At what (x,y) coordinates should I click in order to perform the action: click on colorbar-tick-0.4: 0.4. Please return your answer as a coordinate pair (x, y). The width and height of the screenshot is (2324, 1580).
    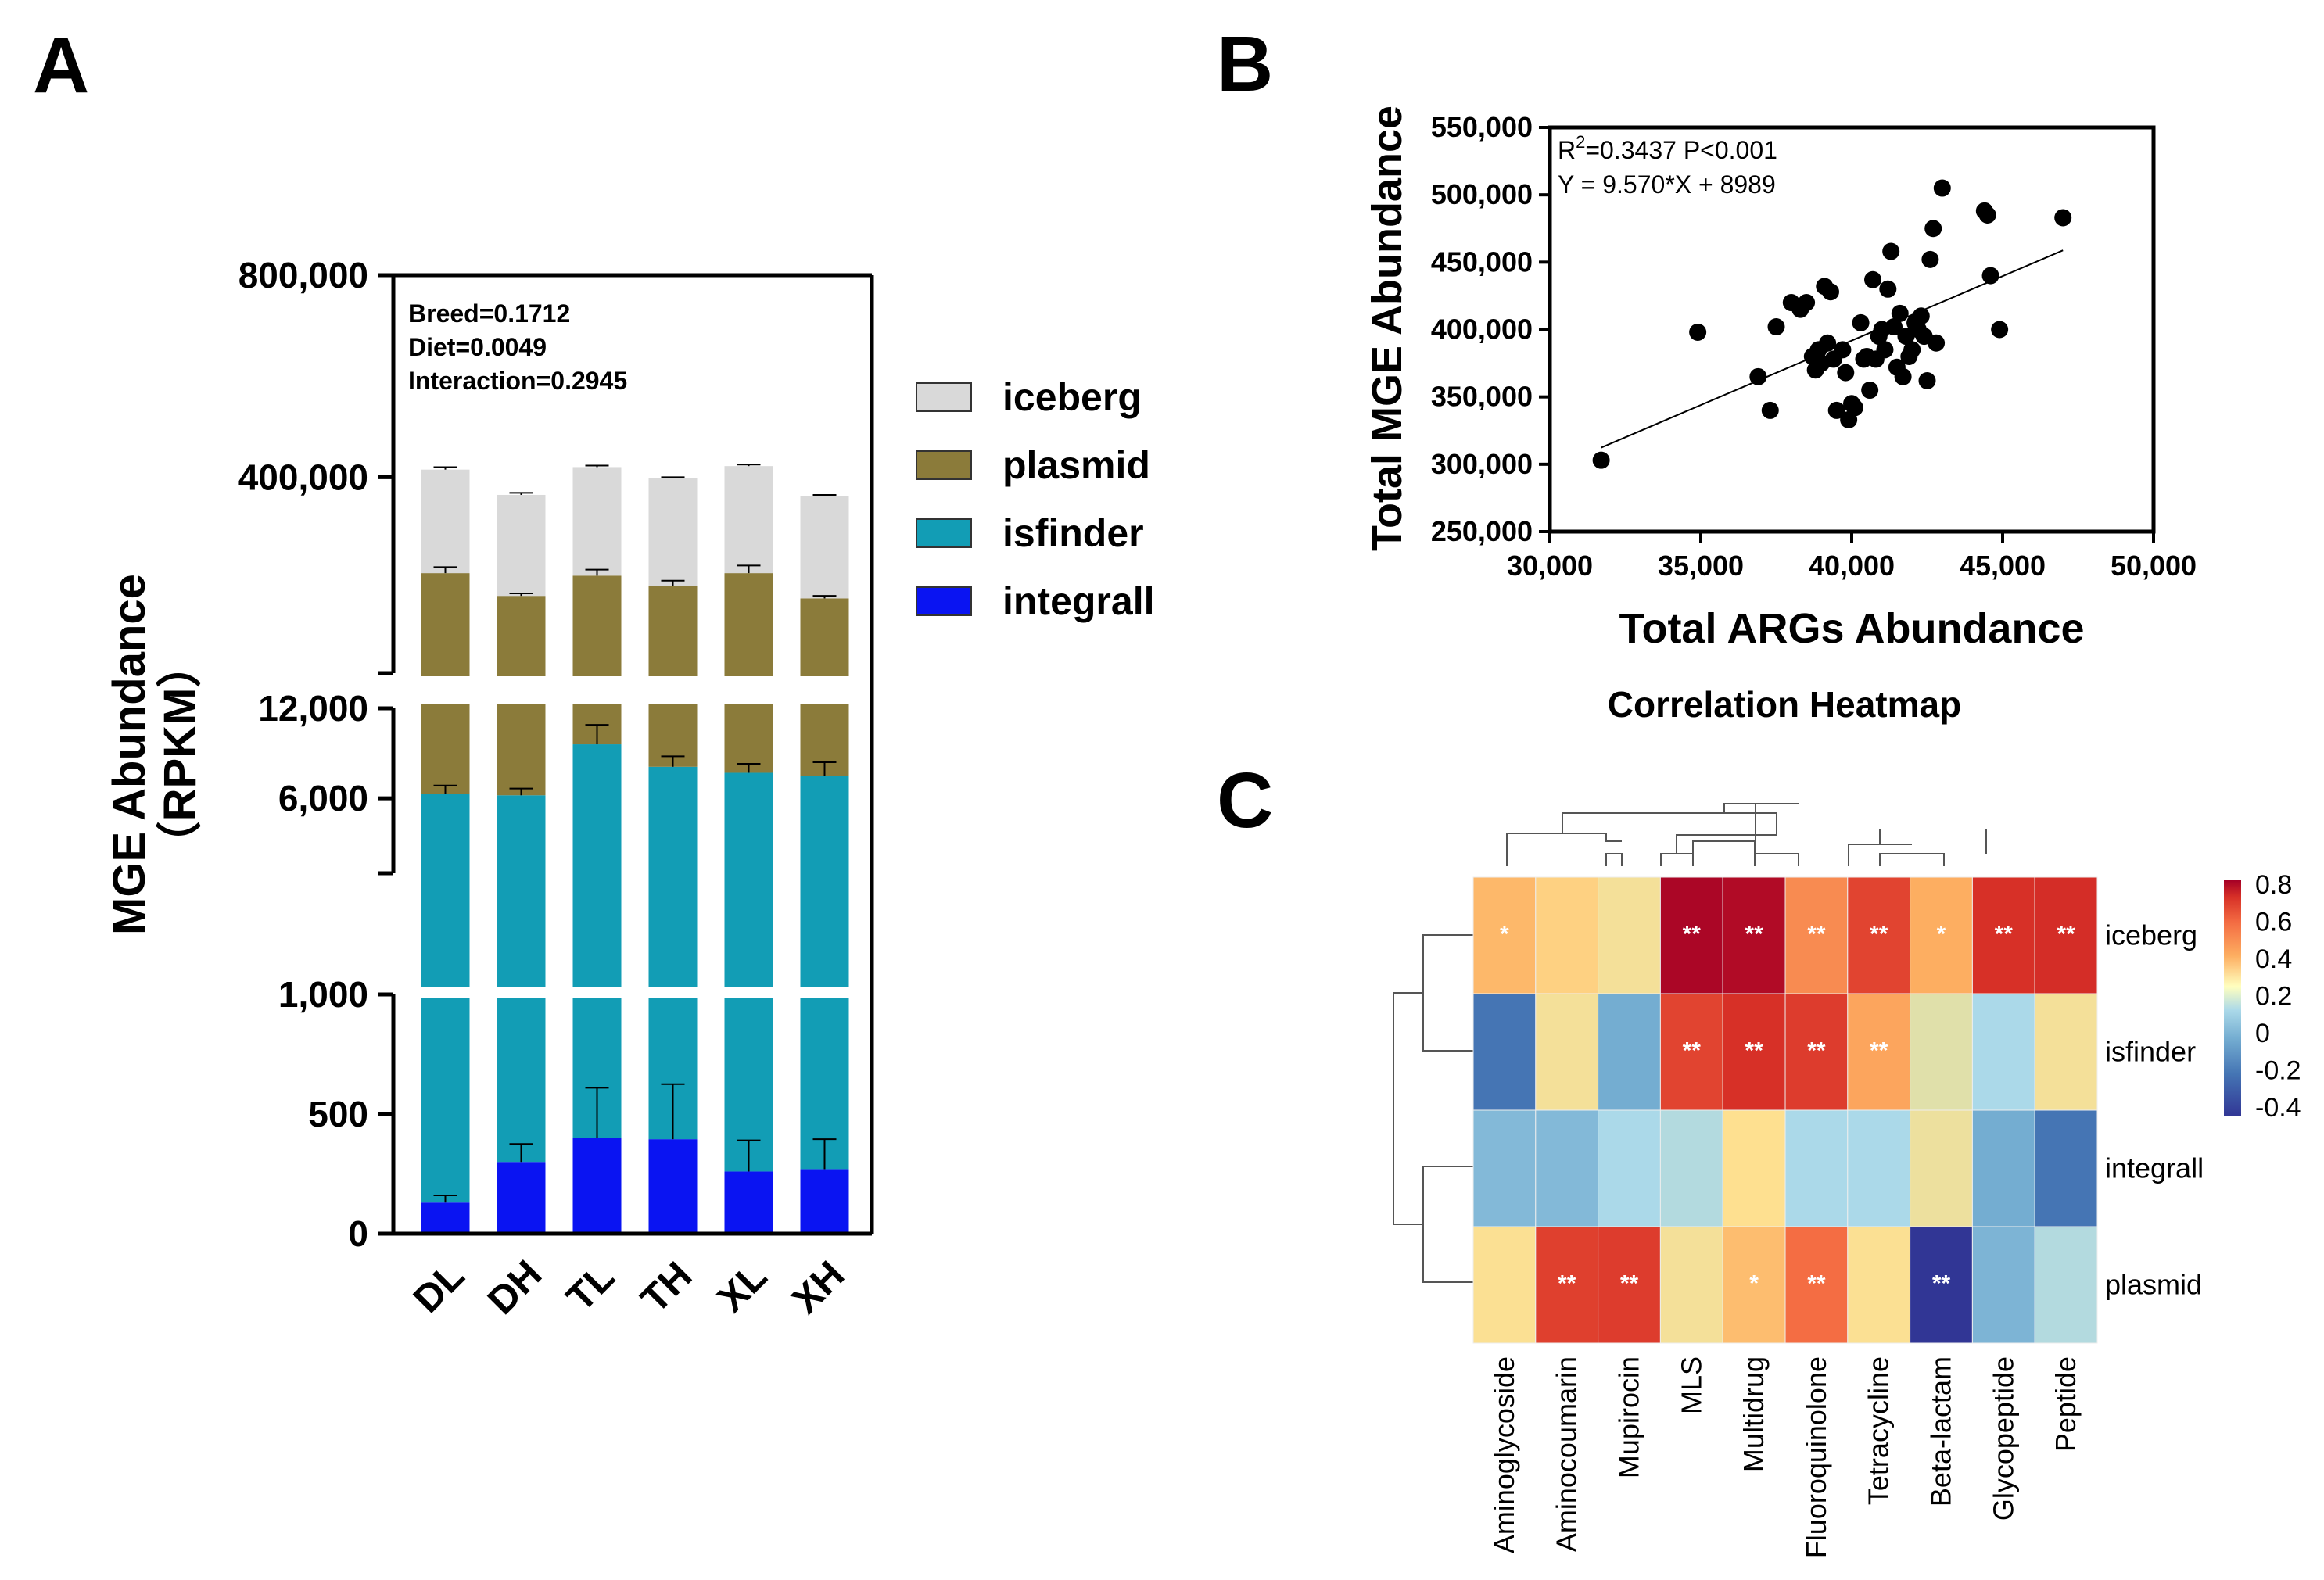
    Looking at the image, I should click on (2273, 959).